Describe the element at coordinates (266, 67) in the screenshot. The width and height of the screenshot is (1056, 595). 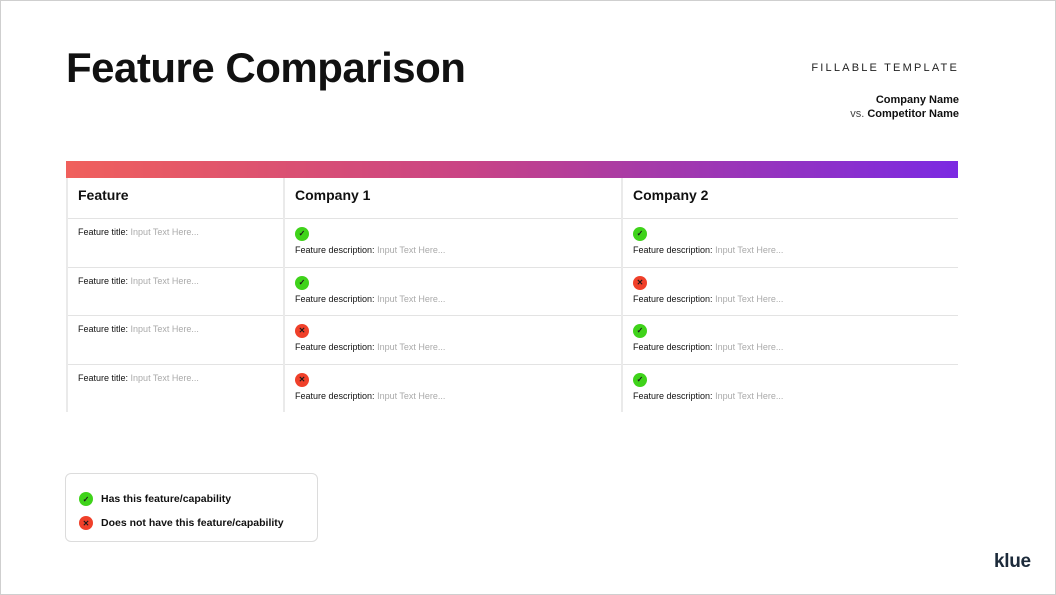
I see `page-title: Feature Comparison` at that location.